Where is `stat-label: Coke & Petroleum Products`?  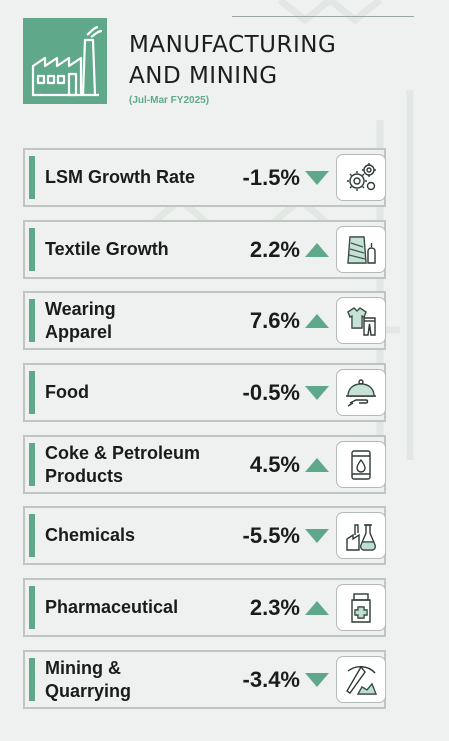 stat-label: Coke & Petroleum Products is located at coordinates (123, 464).